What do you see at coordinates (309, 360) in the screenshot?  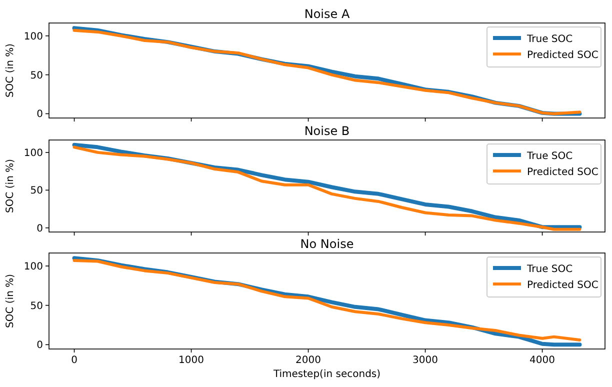 I see `x-tick-label: 2000` at bounding box center [309, 360].